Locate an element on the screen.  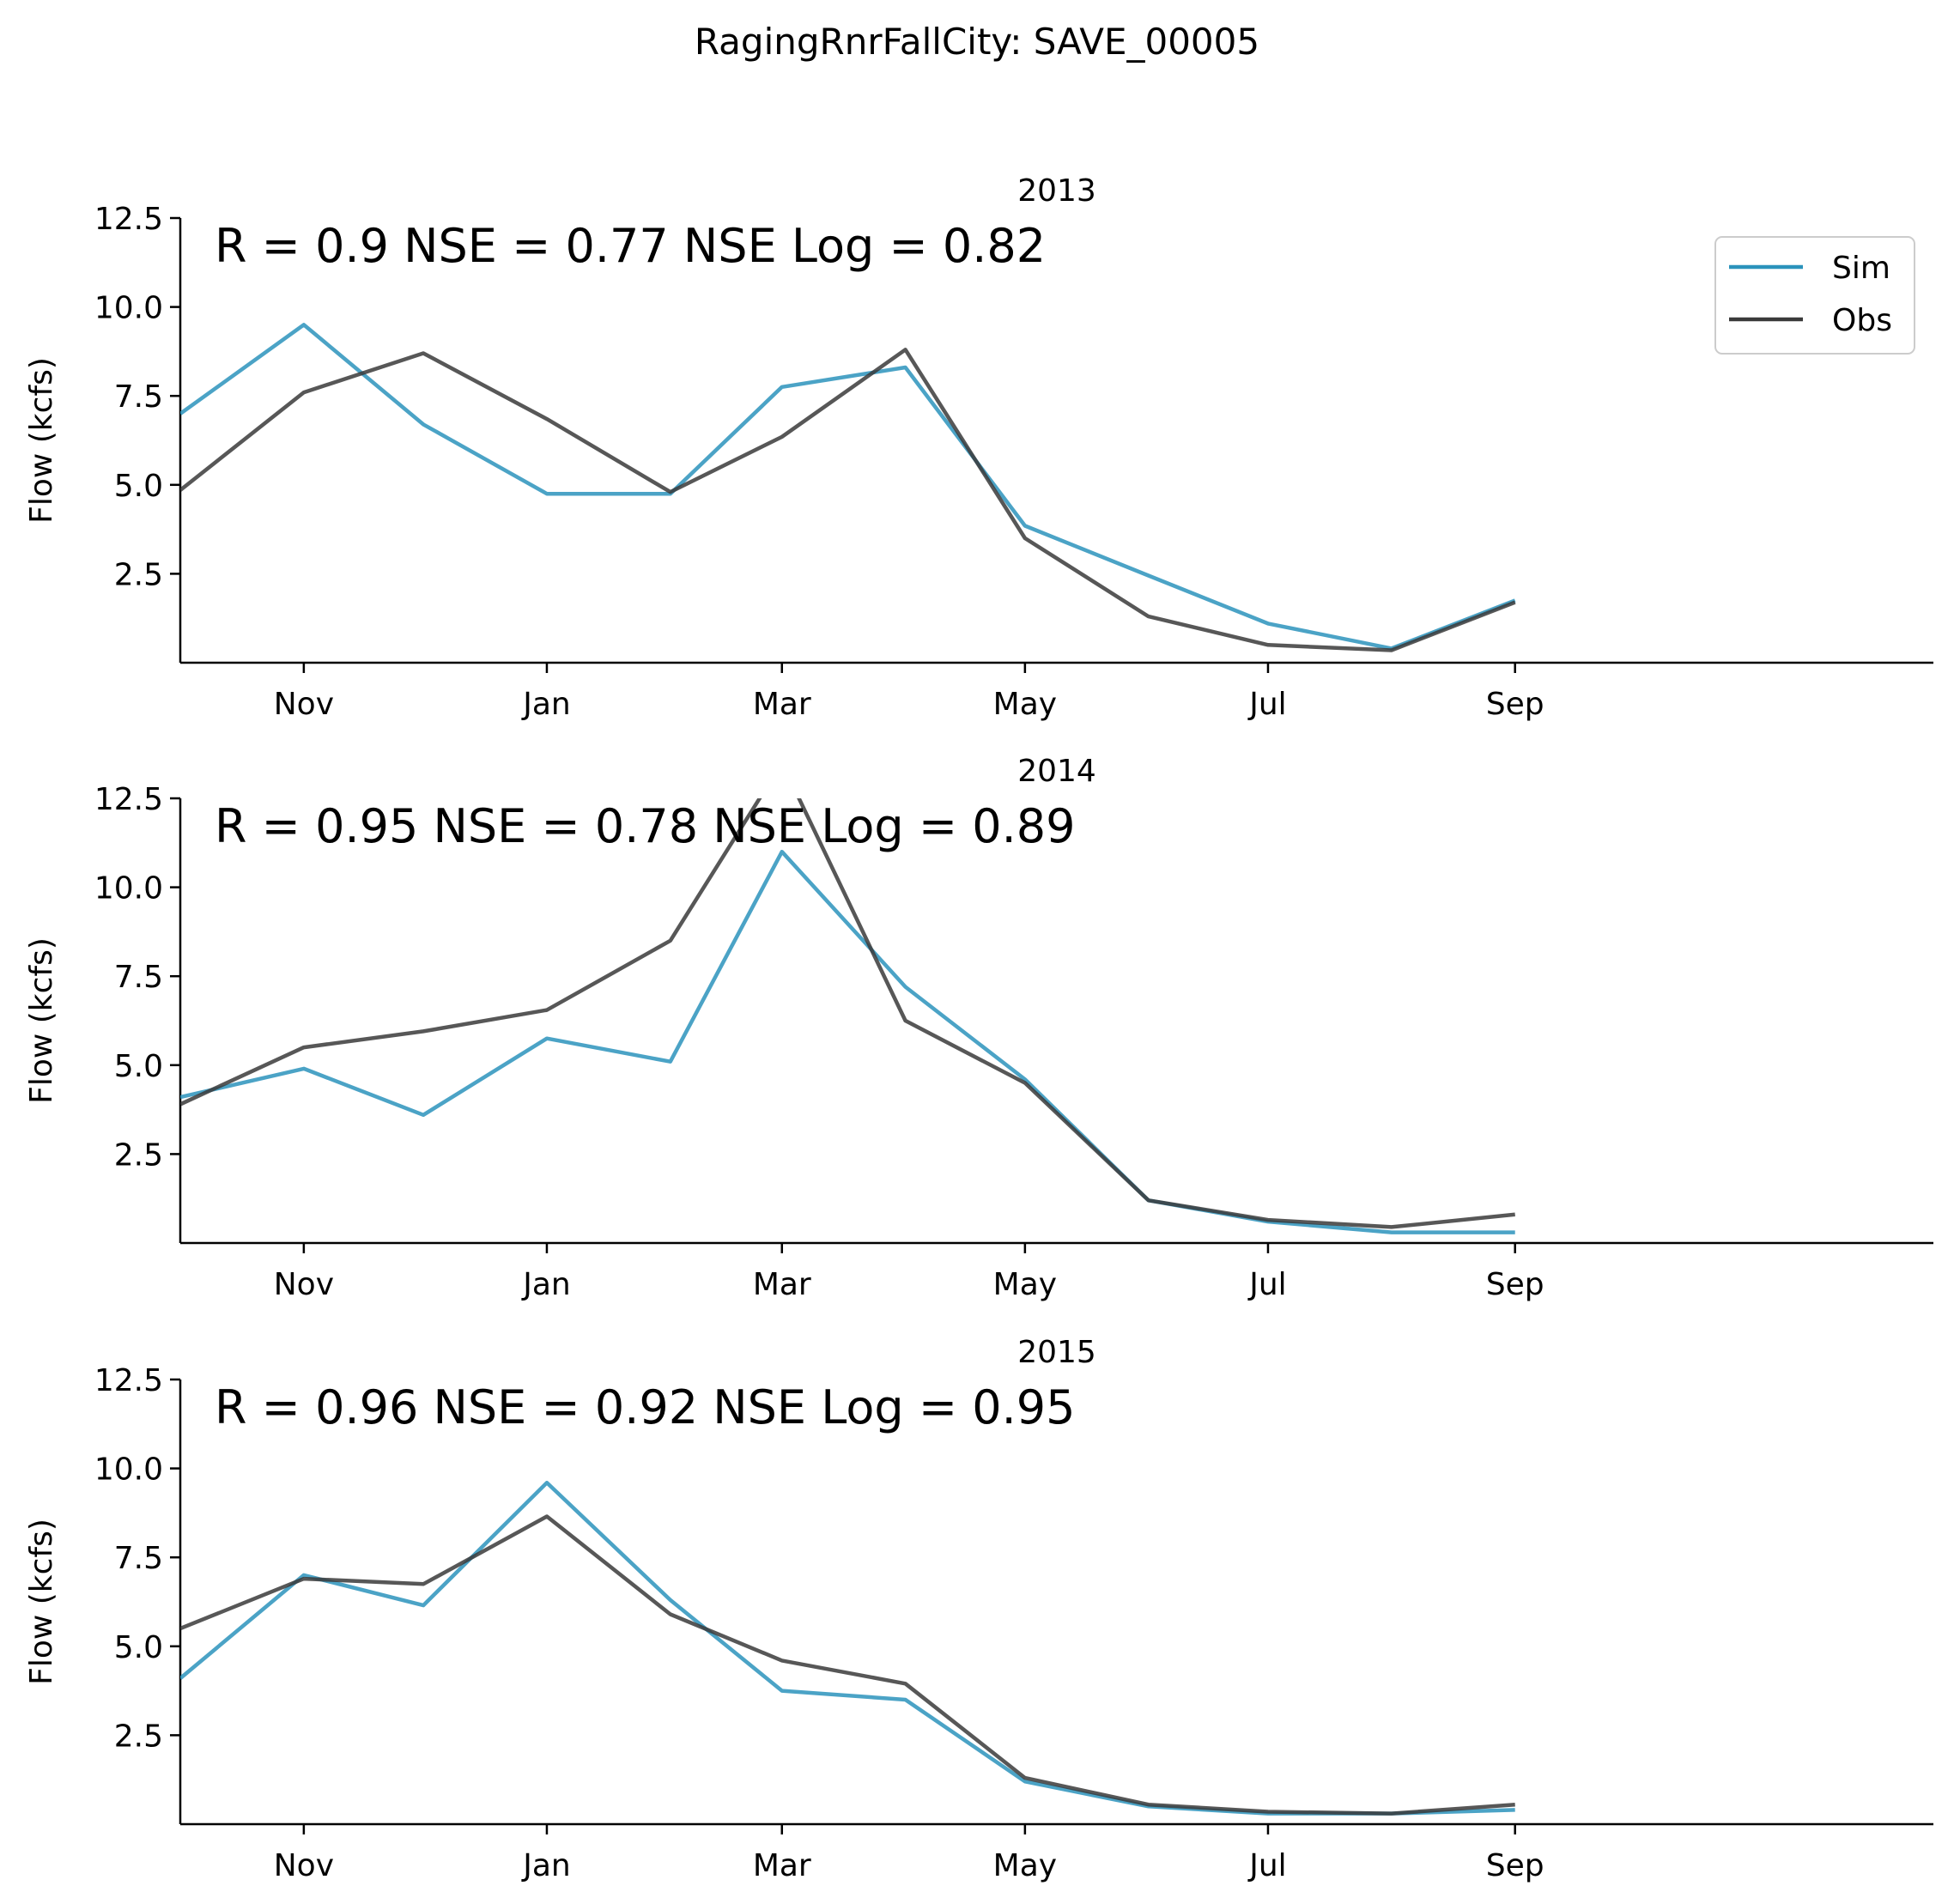
subplot-title: 2015 is located at coordinates (1056, 1353).